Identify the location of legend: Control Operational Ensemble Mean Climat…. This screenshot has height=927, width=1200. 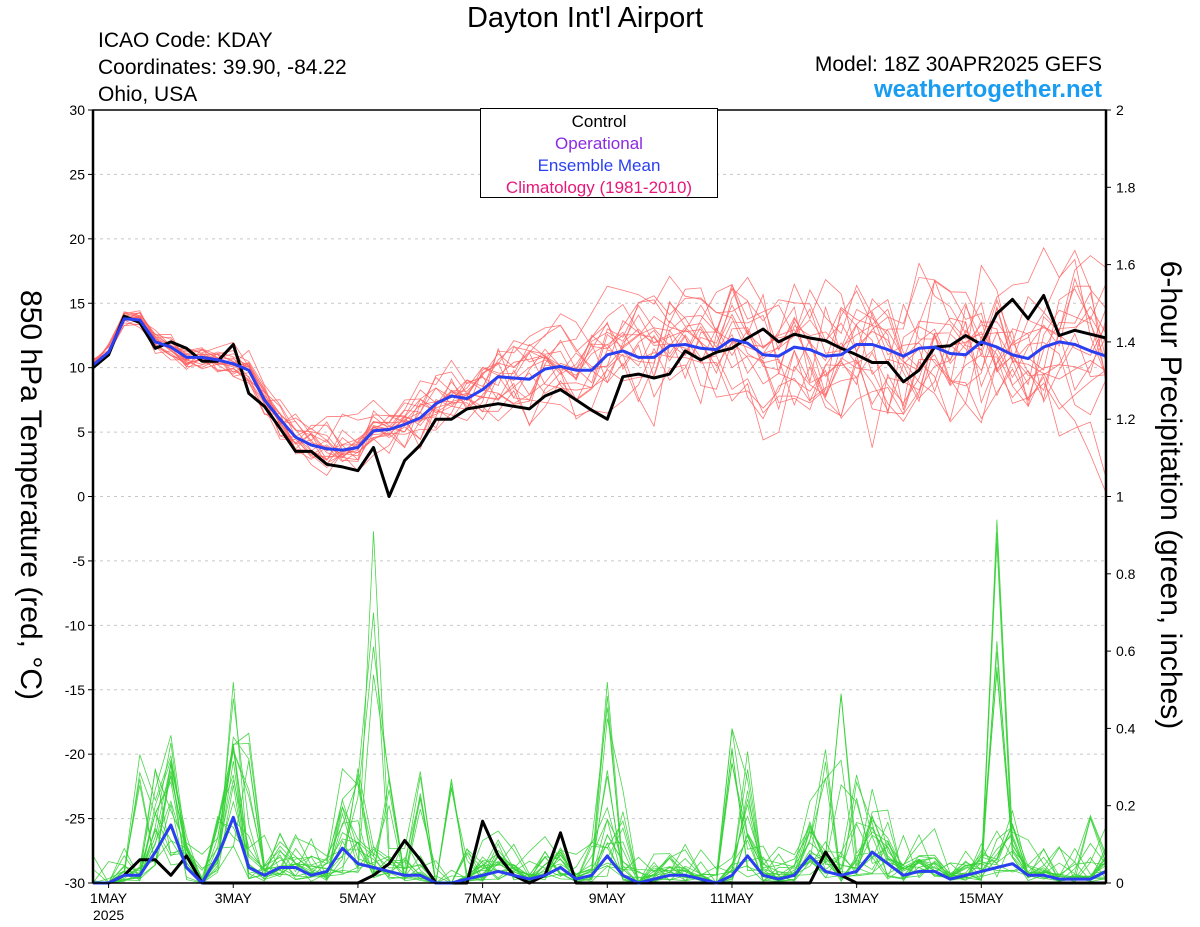
(599, 153).